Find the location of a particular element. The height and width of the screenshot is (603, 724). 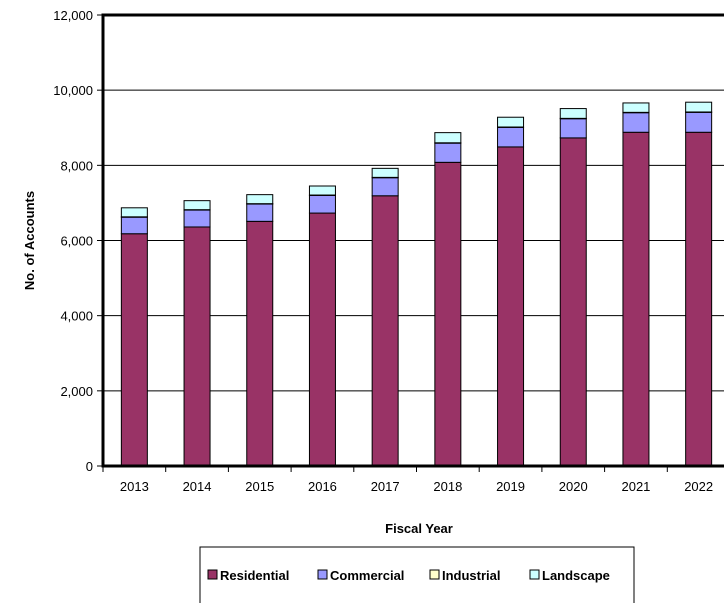

legend-label-industrial: Industrial is located at coordinates (471, 575).